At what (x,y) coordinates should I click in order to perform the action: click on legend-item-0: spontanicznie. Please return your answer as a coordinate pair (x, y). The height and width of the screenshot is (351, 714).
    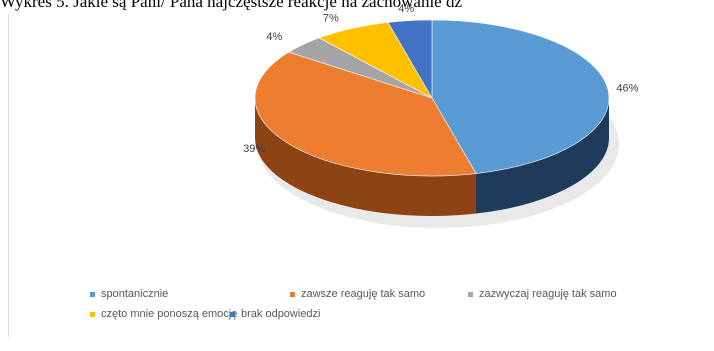
    Looking at the image, I should click on (129, 294).